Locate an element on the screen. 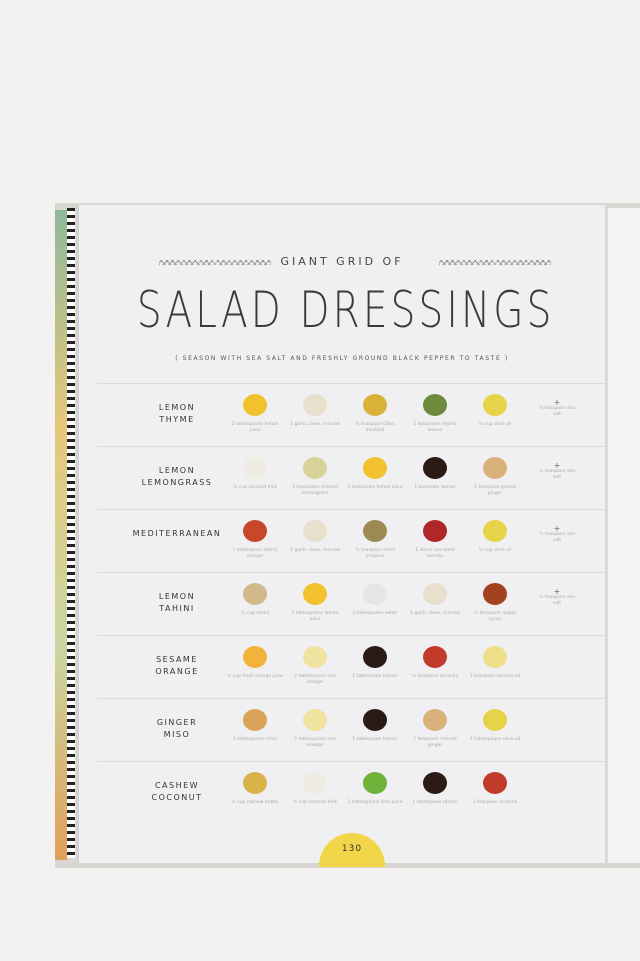 The width and height of the screenshot is (640, 961). ingredient: ½ teaspoon sriracha is located at coordinates (435, 661).